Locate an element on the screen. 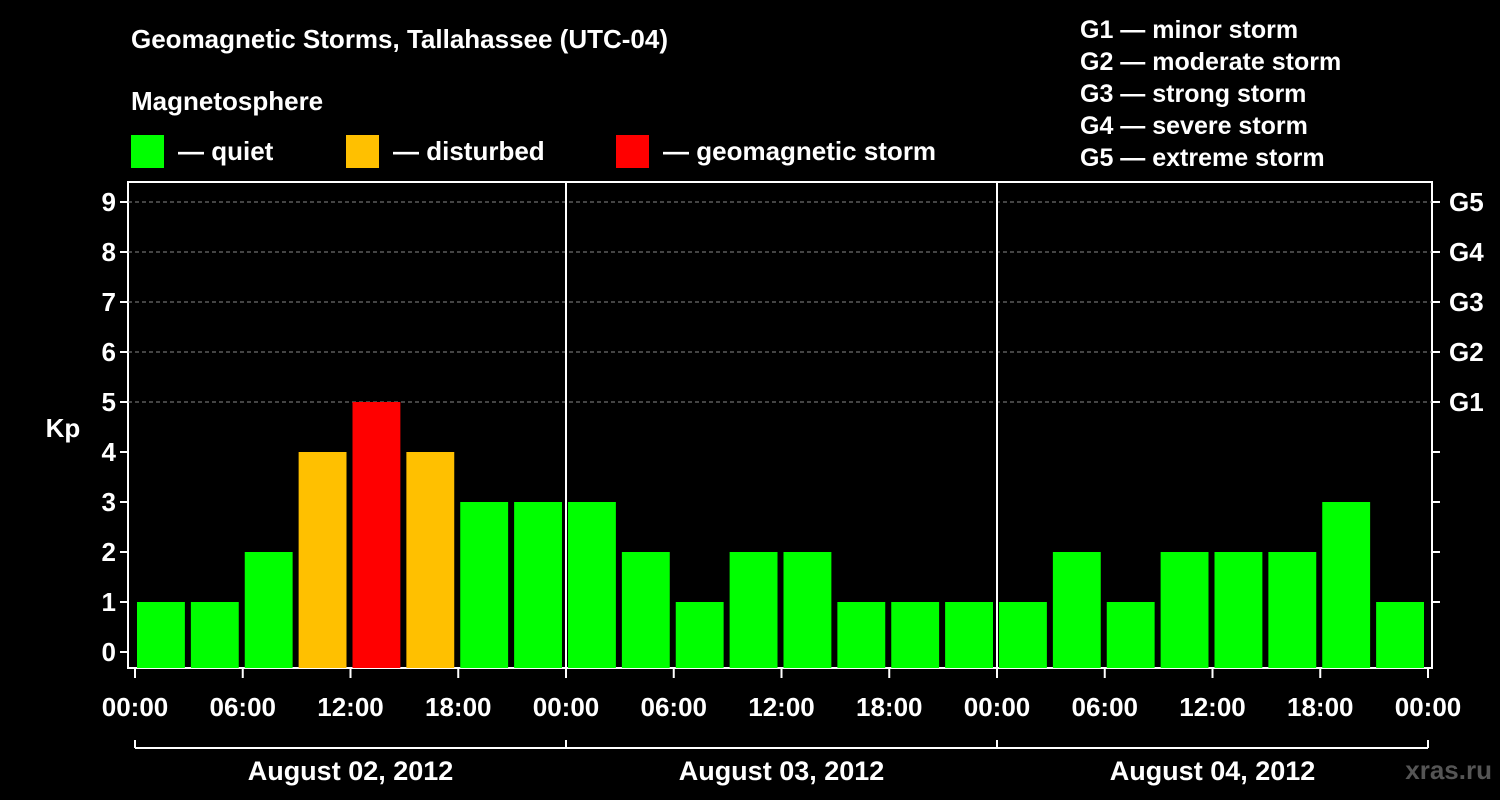 This screenshot has height=800, width=1500. y-tick-label: 0 is located at coordinates (109, 652).